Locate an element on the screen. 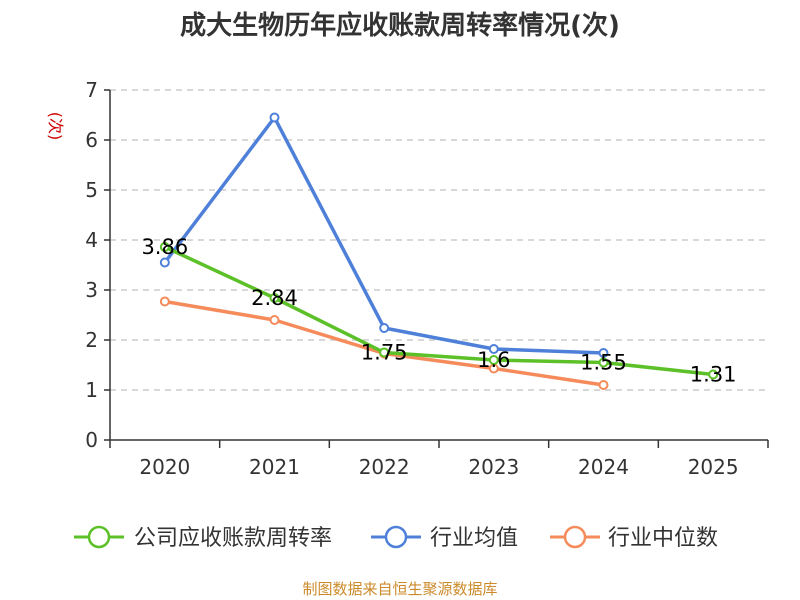 The height and width of the screenshot is (600, 800). x-tick-label: 2025 is located at coordinates (713, 467).